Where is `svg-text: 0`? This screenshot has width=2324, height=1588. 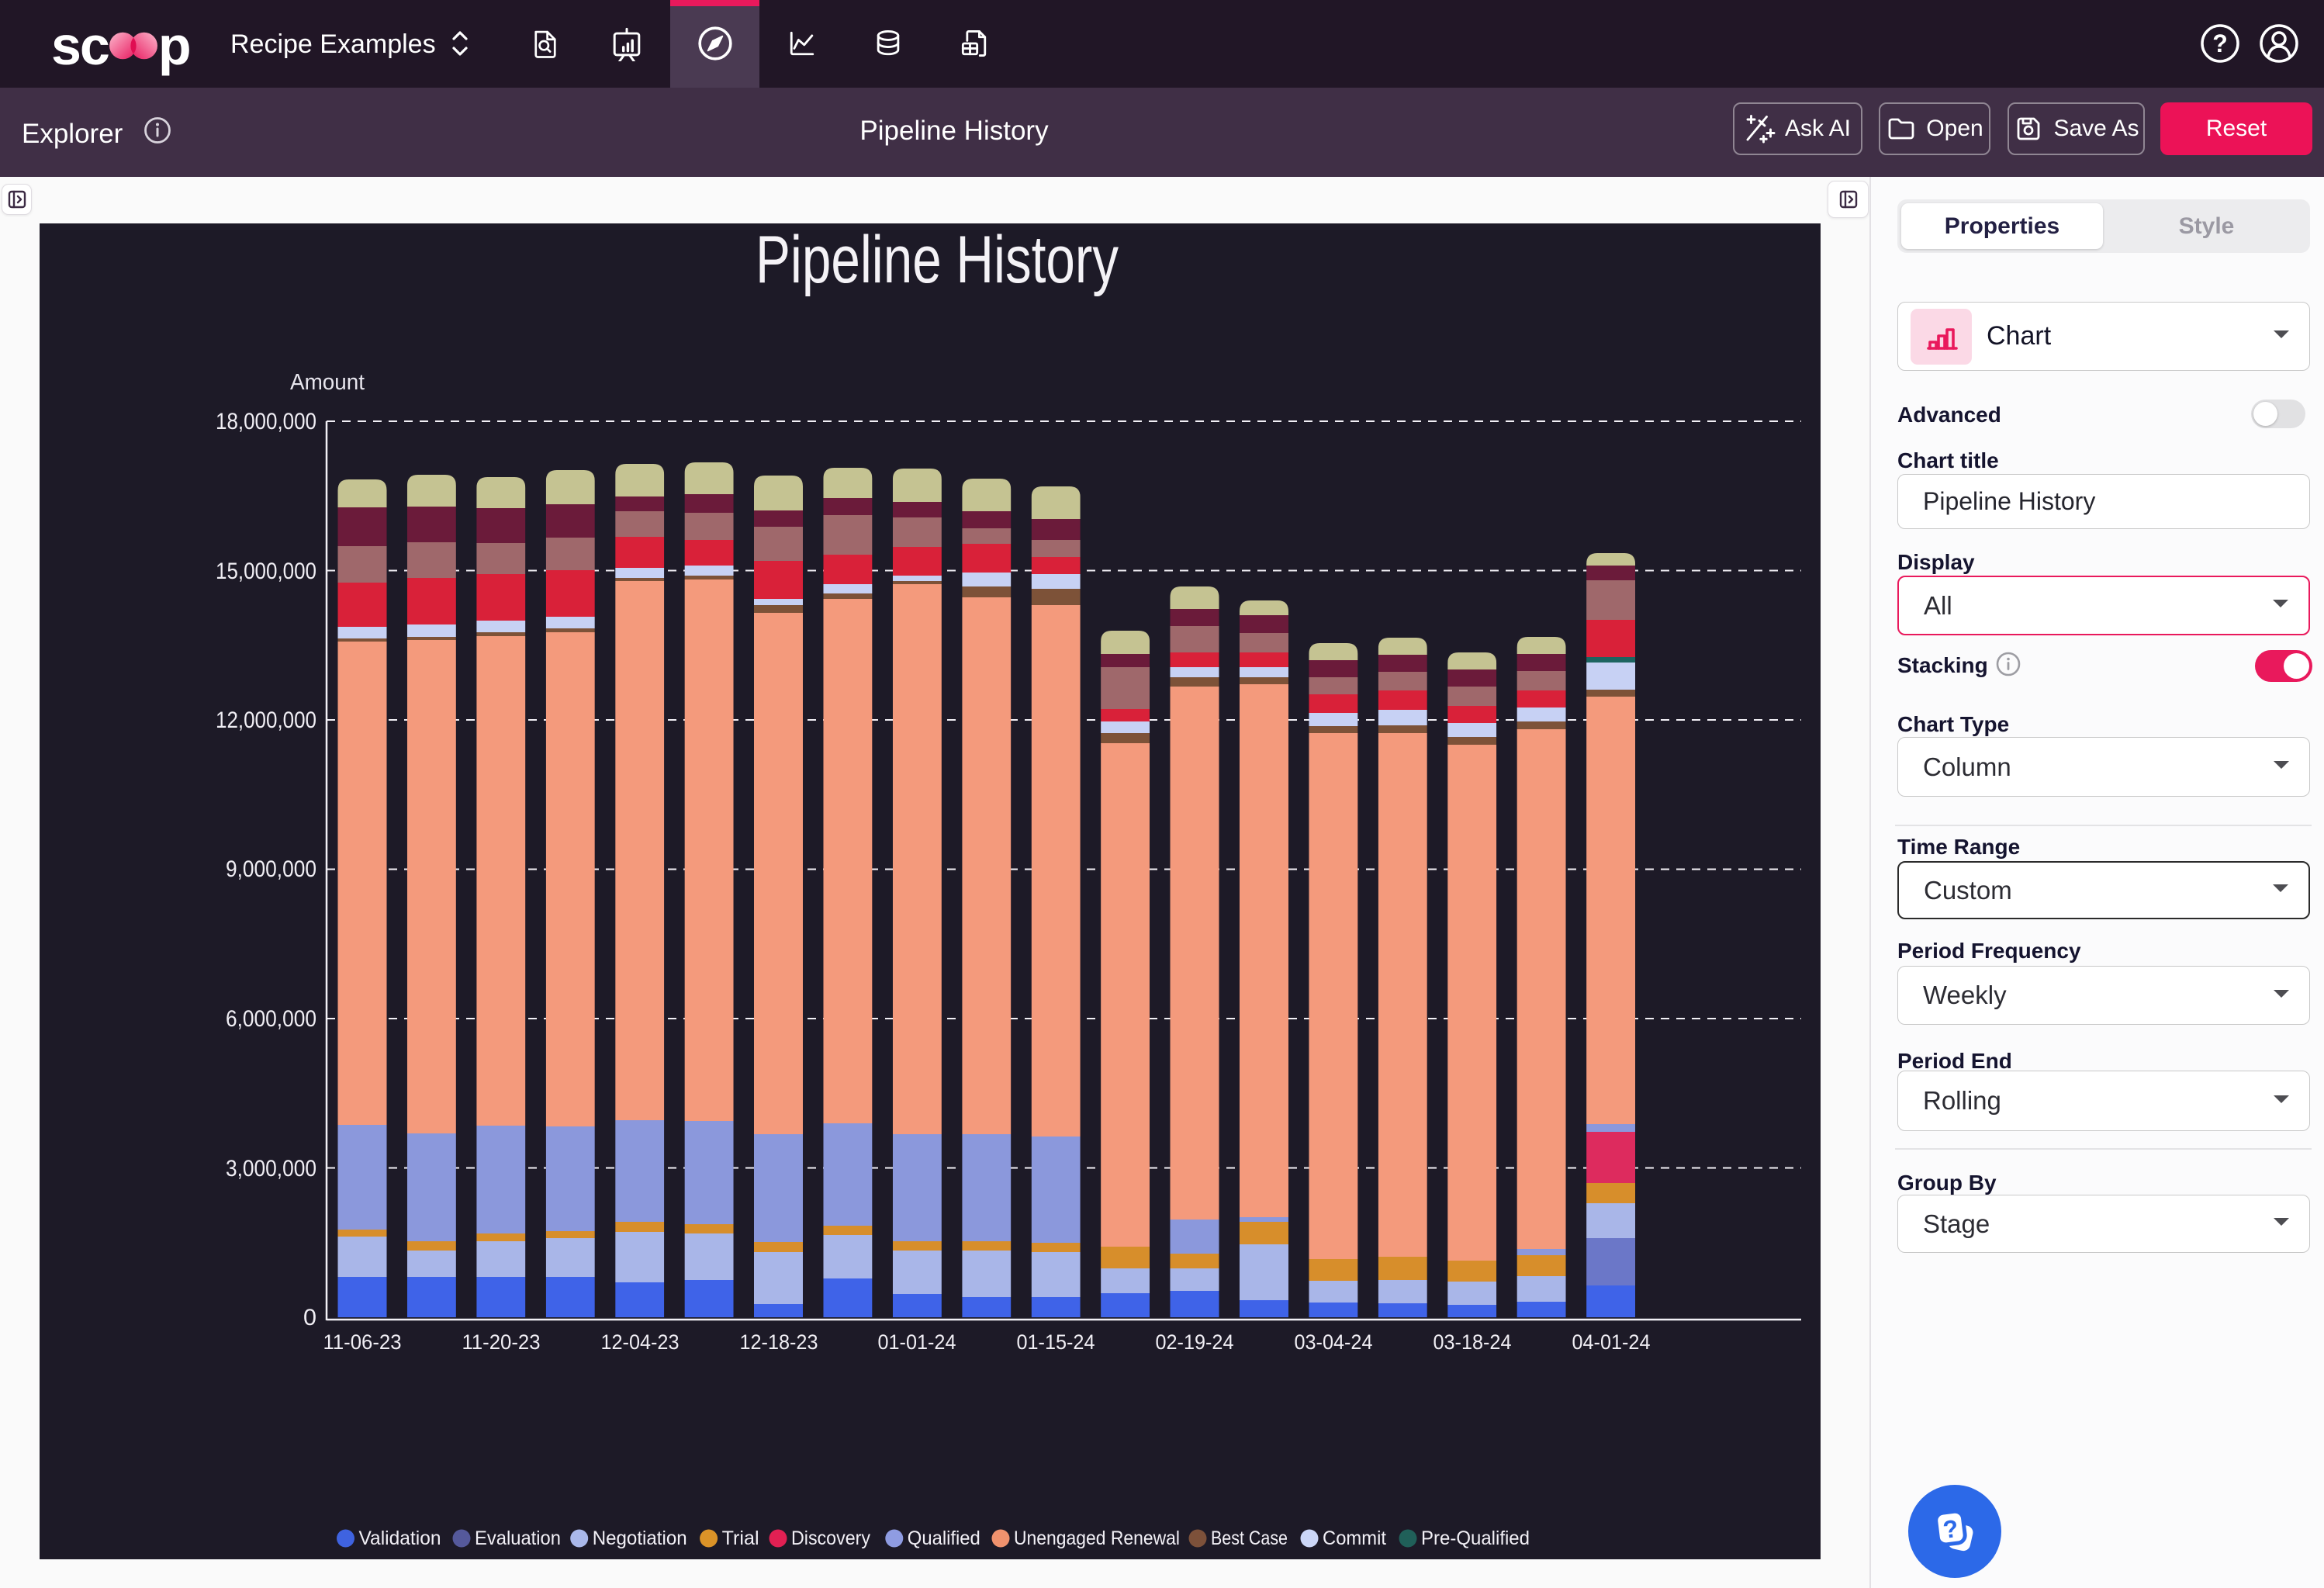 svg-text: 0 is located at coordinates (309, 1317).